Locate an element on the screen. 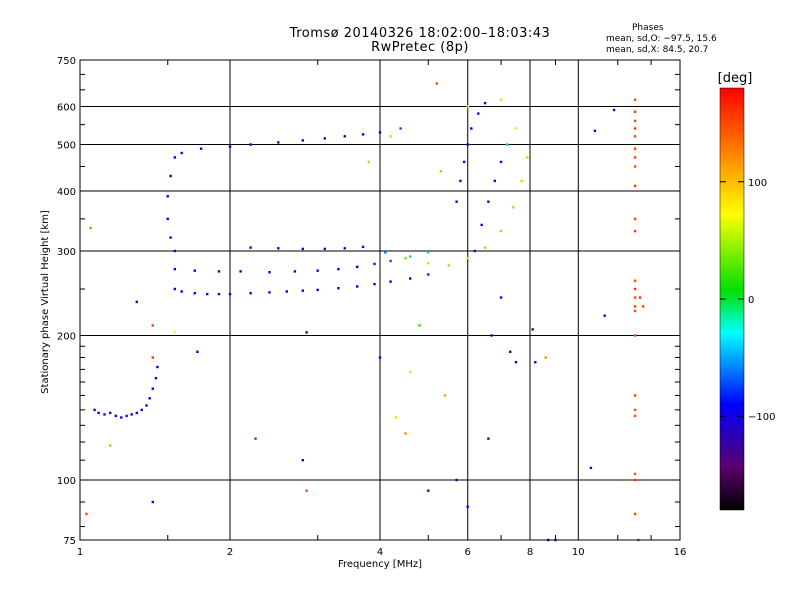 This screenshot has height=600, width=800. x-tick-label: 10 is located at coordinates (578, 552).